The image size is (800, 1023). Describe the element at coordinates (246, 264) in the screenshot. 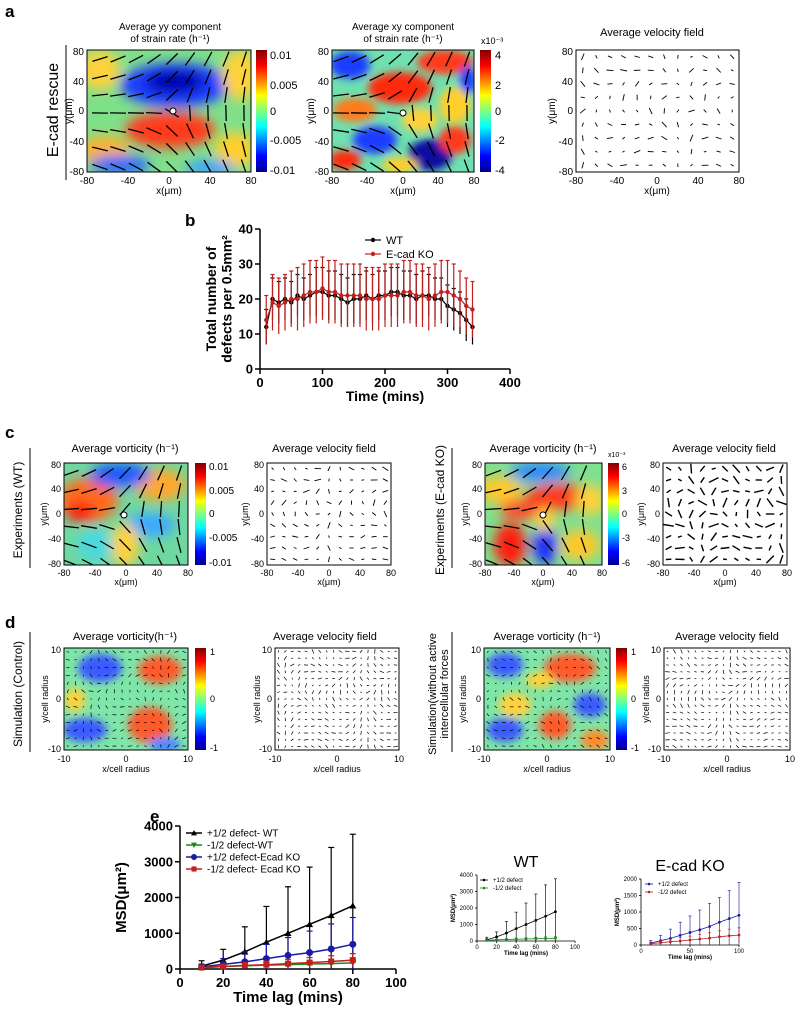

I see `y-tick-label: 30` at that location.